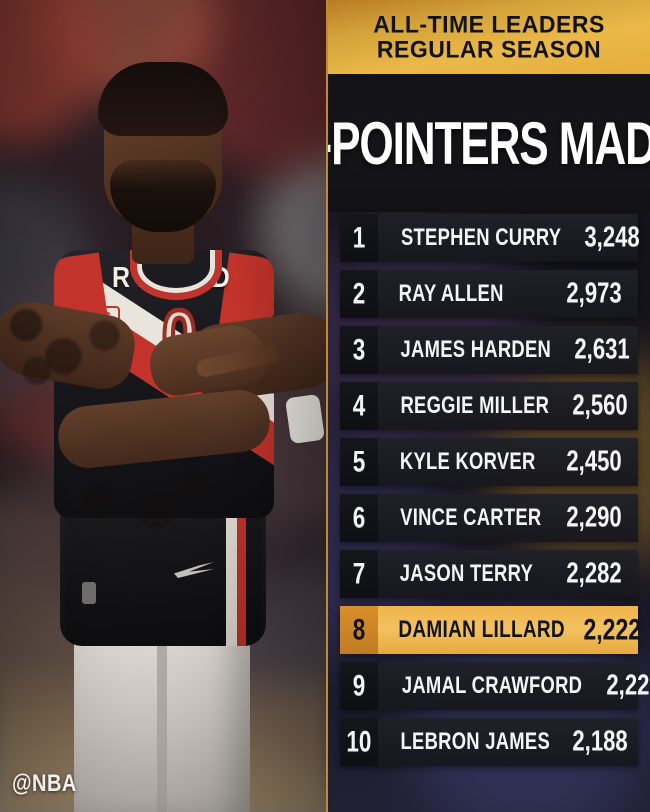 The width and height of the screenshot is (650, 812). I want to click on row-stat-value-text: 2,222, so click(612, 629).